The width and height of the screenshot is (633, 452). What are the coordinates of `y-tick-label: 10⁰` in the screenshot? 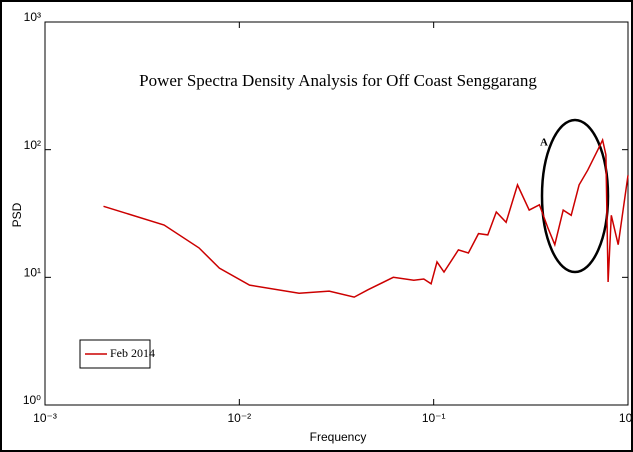 It's located at (32, 400).